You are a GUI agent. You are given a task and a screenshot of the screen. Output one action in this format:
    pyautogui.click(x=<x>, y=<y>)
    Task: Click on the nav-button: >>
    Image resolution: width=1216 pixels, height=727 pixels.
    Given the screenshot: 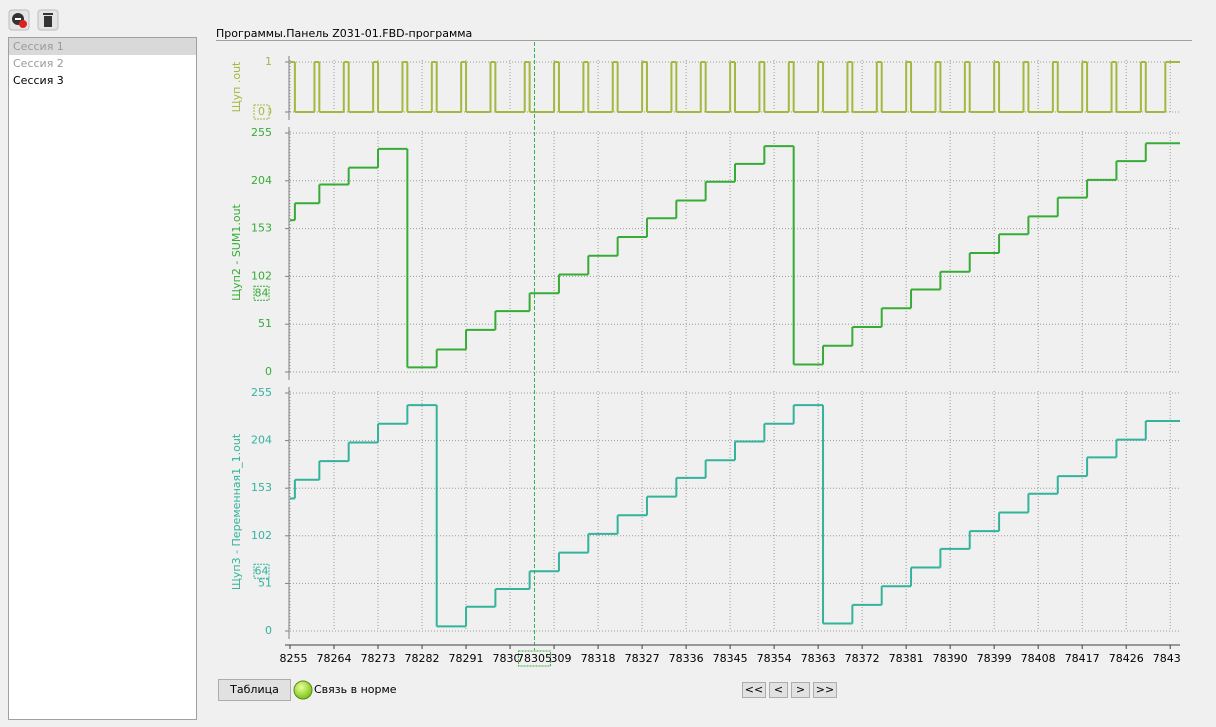 What is the action you would take?
    pyautogui.click(x=825, y=690)
    